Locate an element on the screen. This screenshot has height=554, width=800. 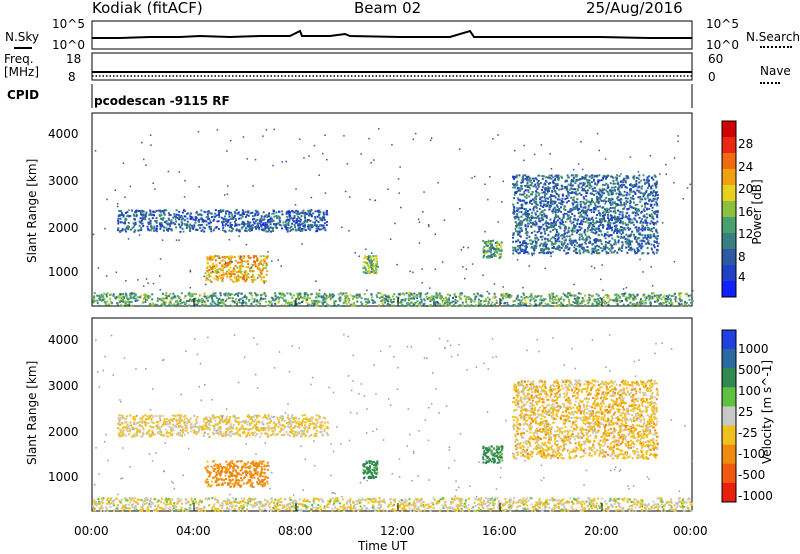
nsky-tick-bottom: 10^0 is located at coordinates (68, 45).